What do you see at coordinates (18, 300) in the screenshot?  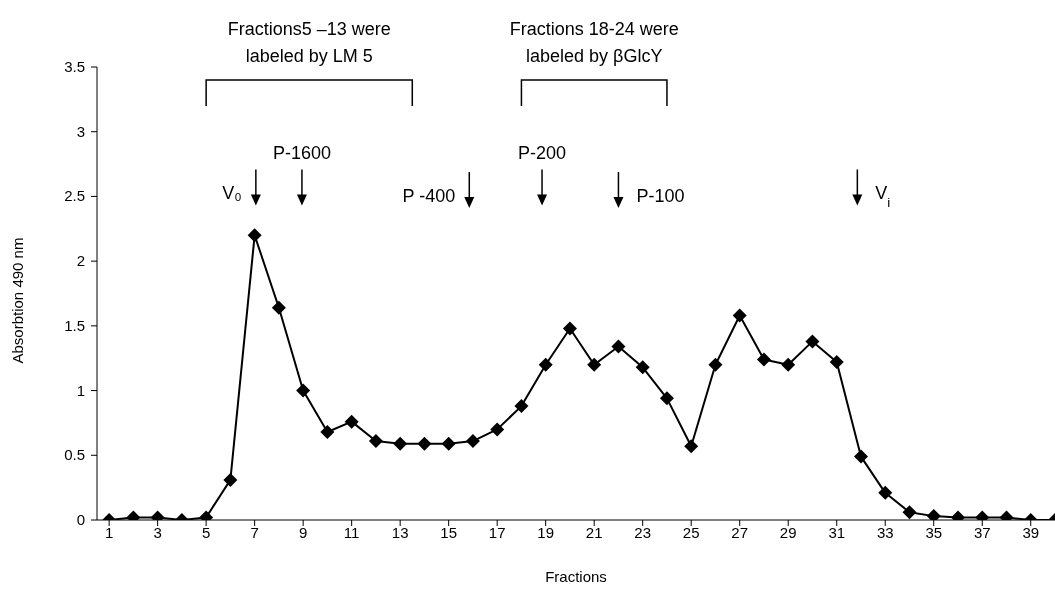 I see `y-axis-title: Absorbtion 490 nm` at bounding box center [18, 300].